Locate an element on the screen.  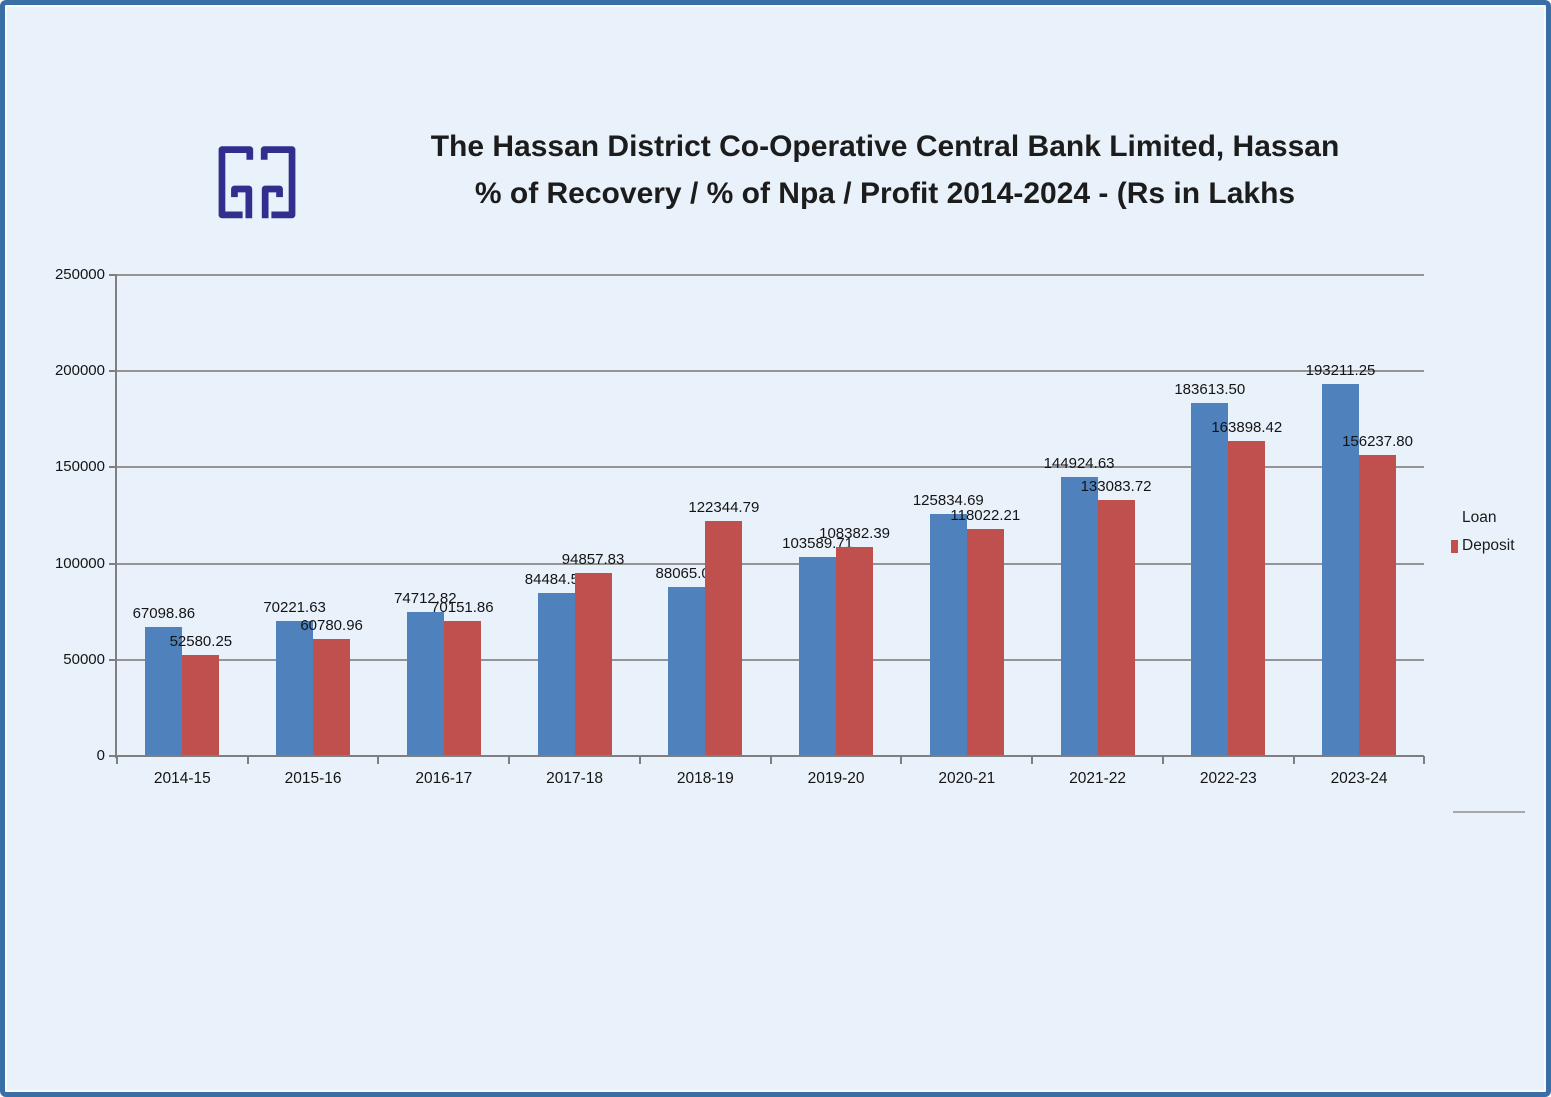
bank-logo is located at coordinates (257, 182).